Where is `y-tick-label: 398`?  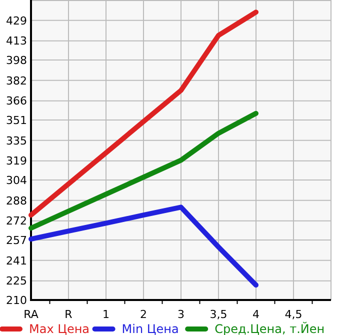 y-tick-label: 398 is located at coordinates (16, 60).